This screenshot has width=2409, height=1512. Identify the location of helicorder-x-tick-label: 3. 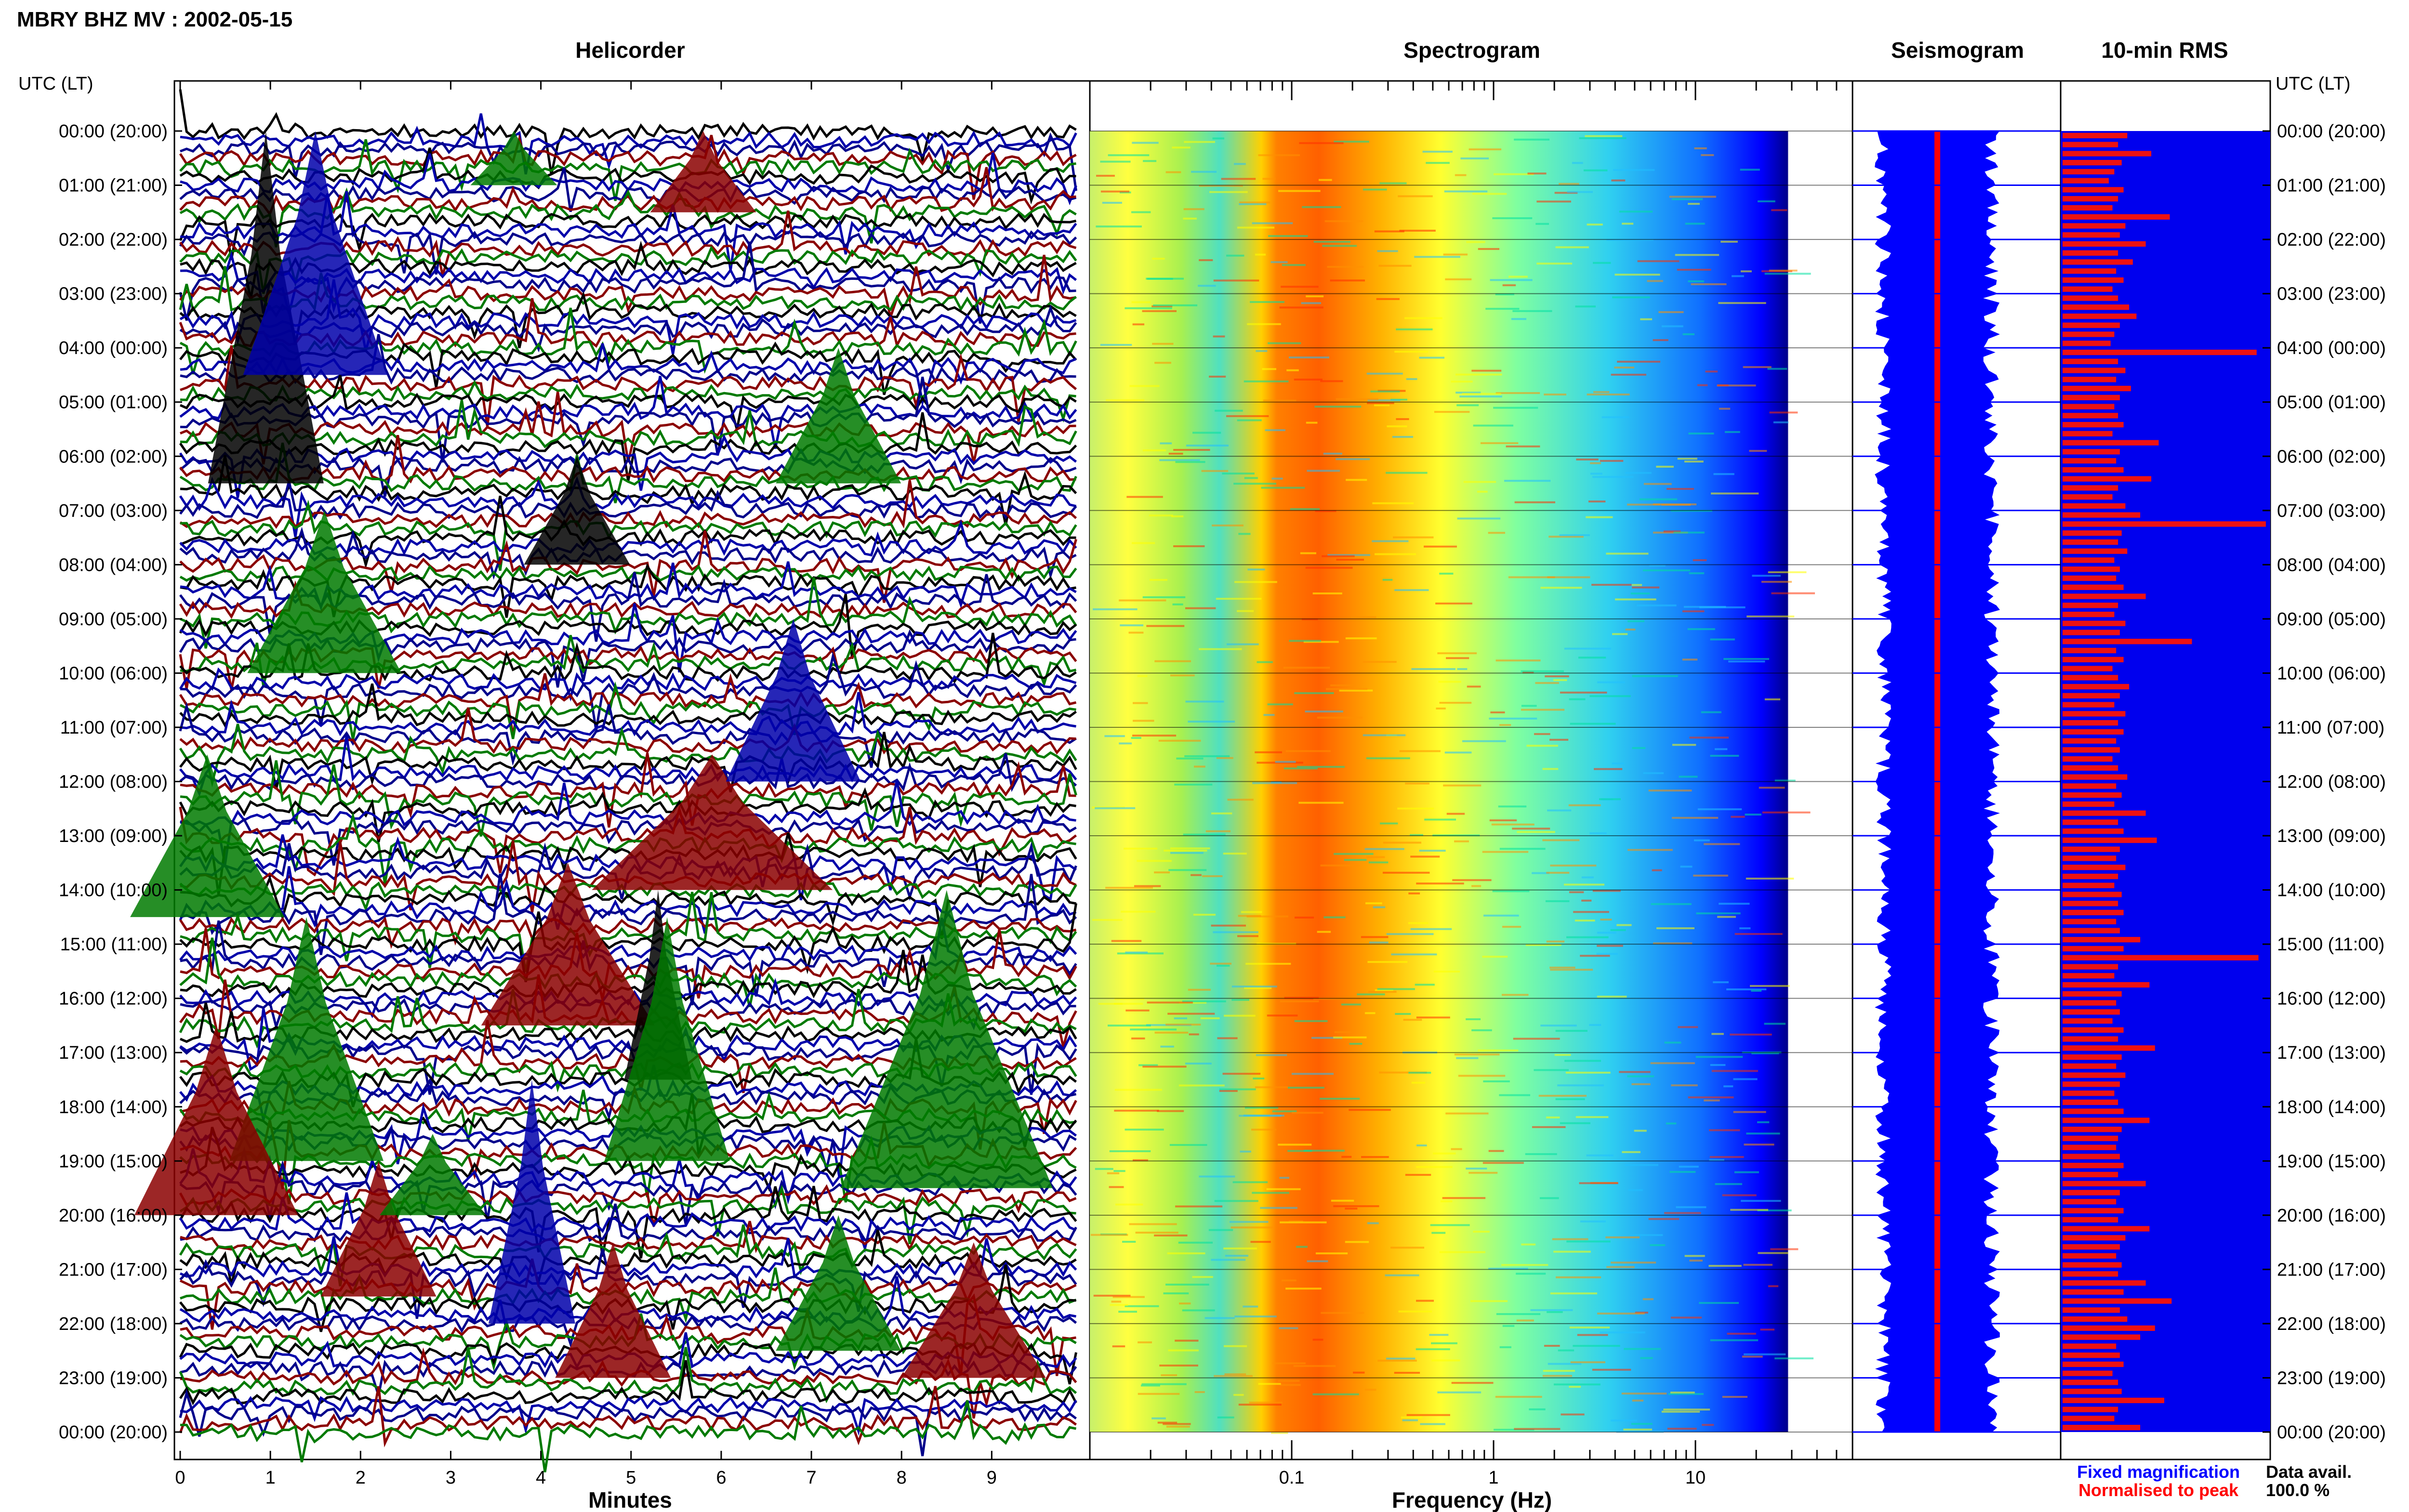
(451, 1478).